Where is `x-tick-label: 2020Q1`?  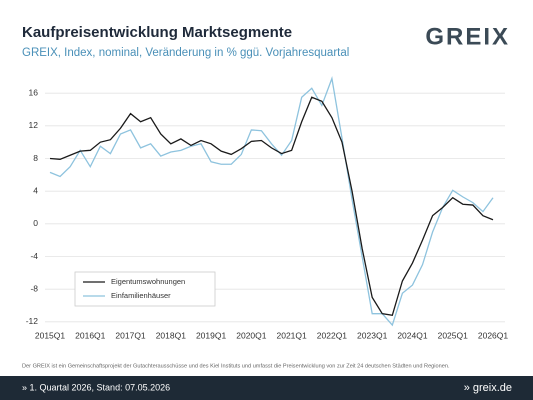 x-tick-label: 2020Q1 is located at coordinates (251, 335).